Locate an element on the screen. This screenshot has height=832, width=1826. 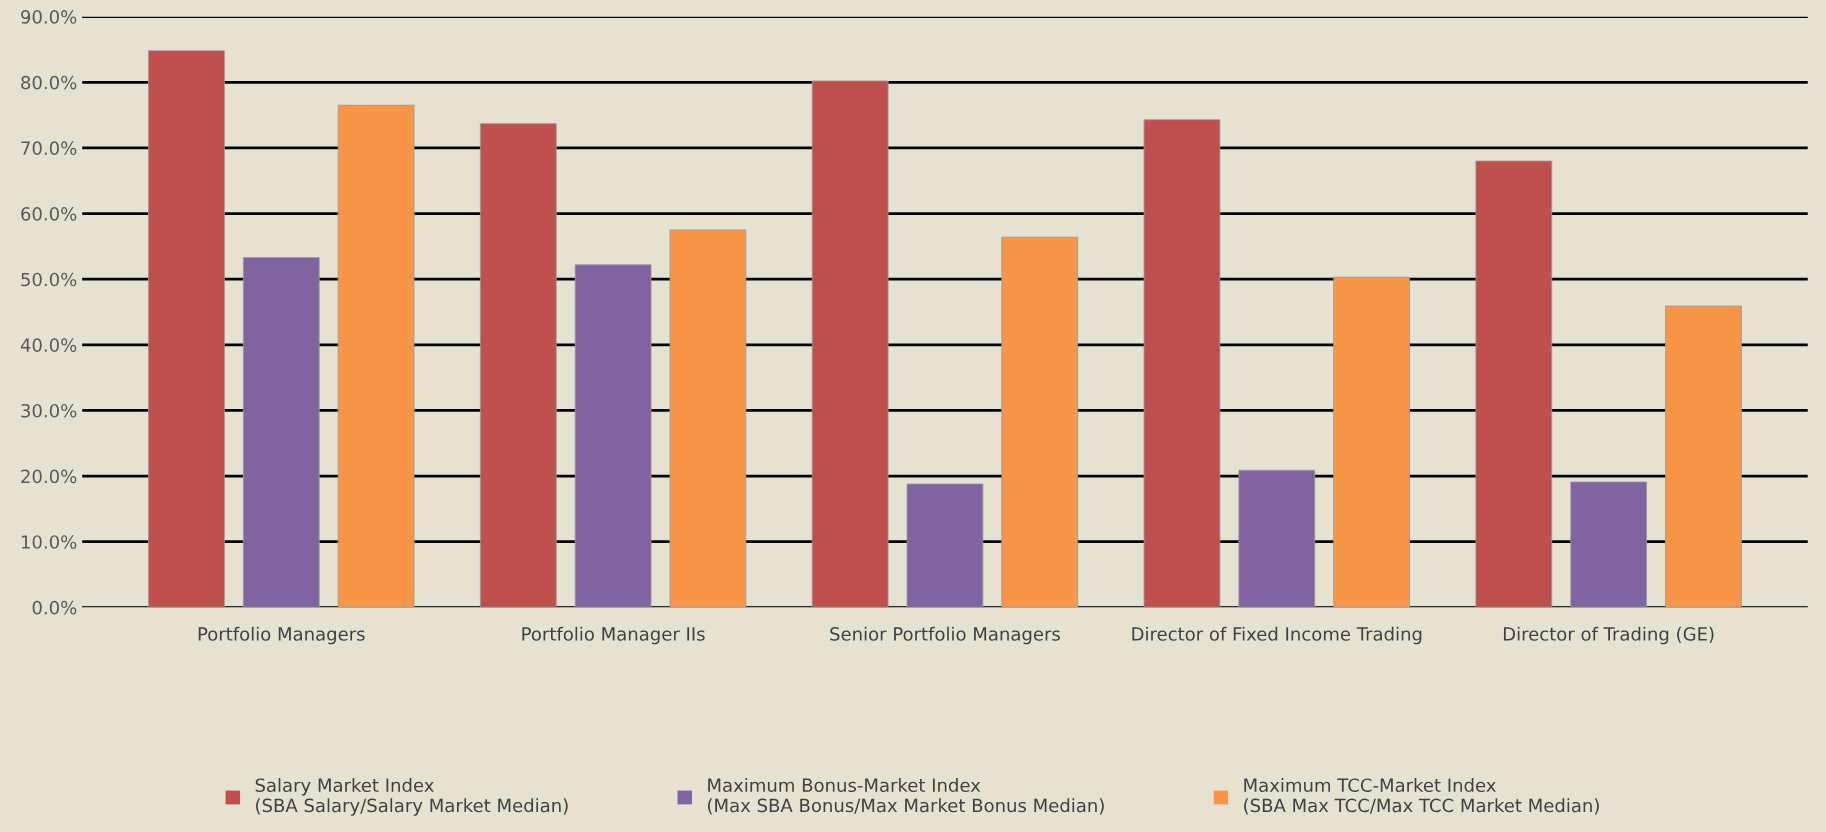
x-tick-label: Director of Fixed Income Trading is located at coordinates (1277, 635).